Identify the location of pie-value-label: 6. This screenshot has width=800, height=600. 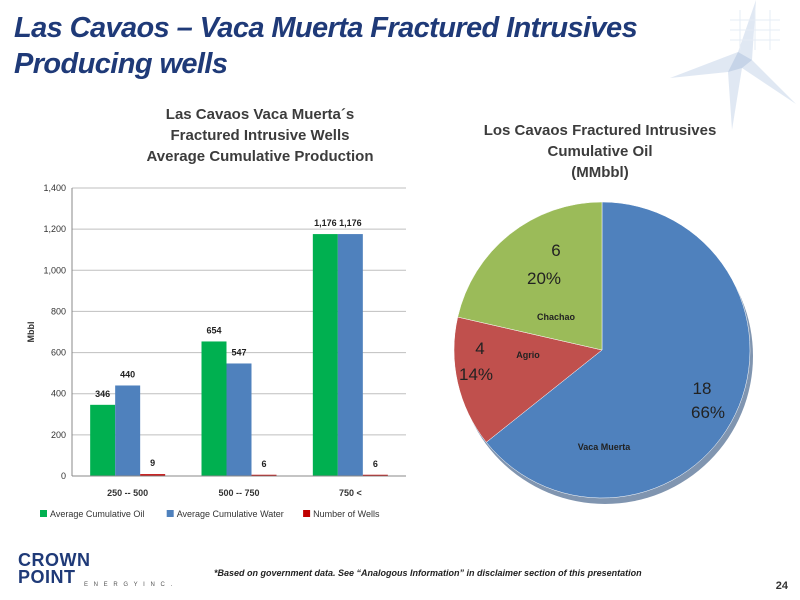
(555, 250).